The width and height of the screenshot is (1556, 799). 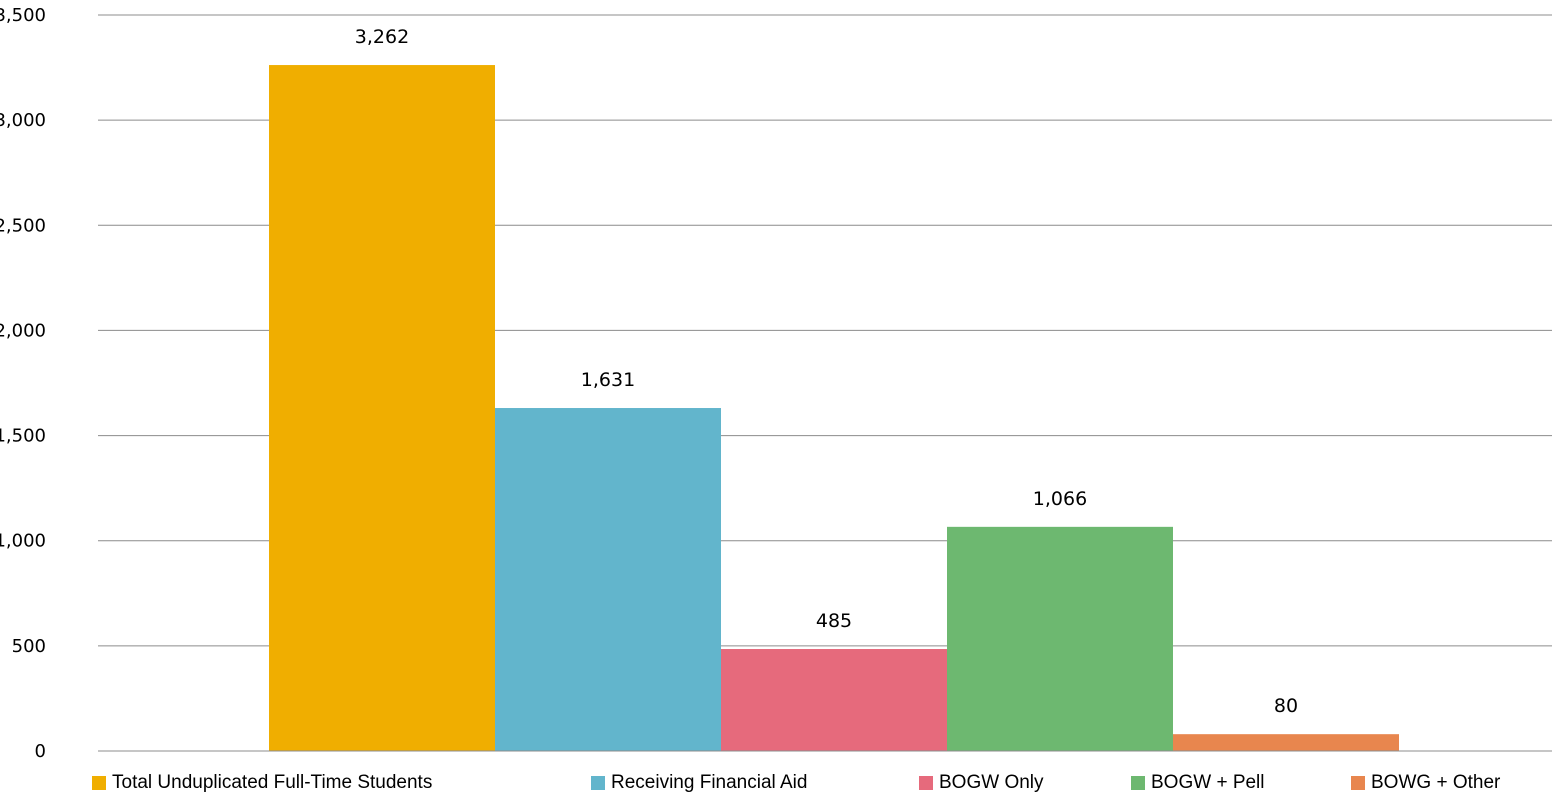 I want to click on y-axis-ticks: 0 500 1,000 1,500 2,000 2,500 3,000 3,500, so click(x=23, y=383).